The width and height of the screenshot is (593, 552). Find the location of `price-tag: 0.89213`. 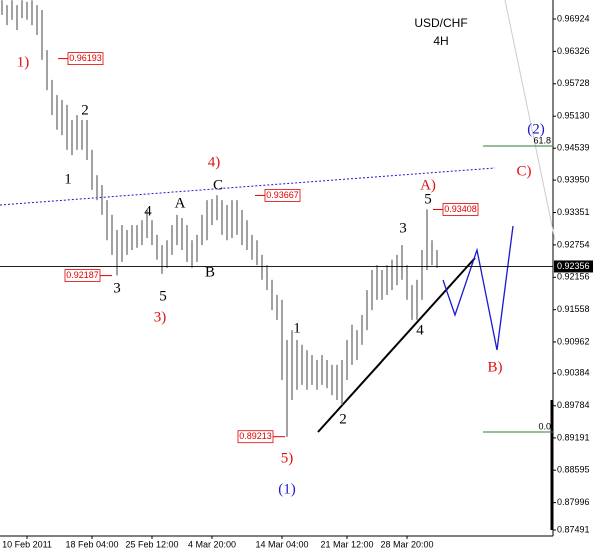

price-tag: 0.89213 is located at coordinates (255, 436).